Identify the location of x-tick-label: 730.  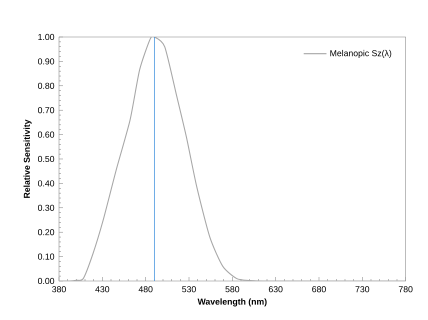
(363, 289).